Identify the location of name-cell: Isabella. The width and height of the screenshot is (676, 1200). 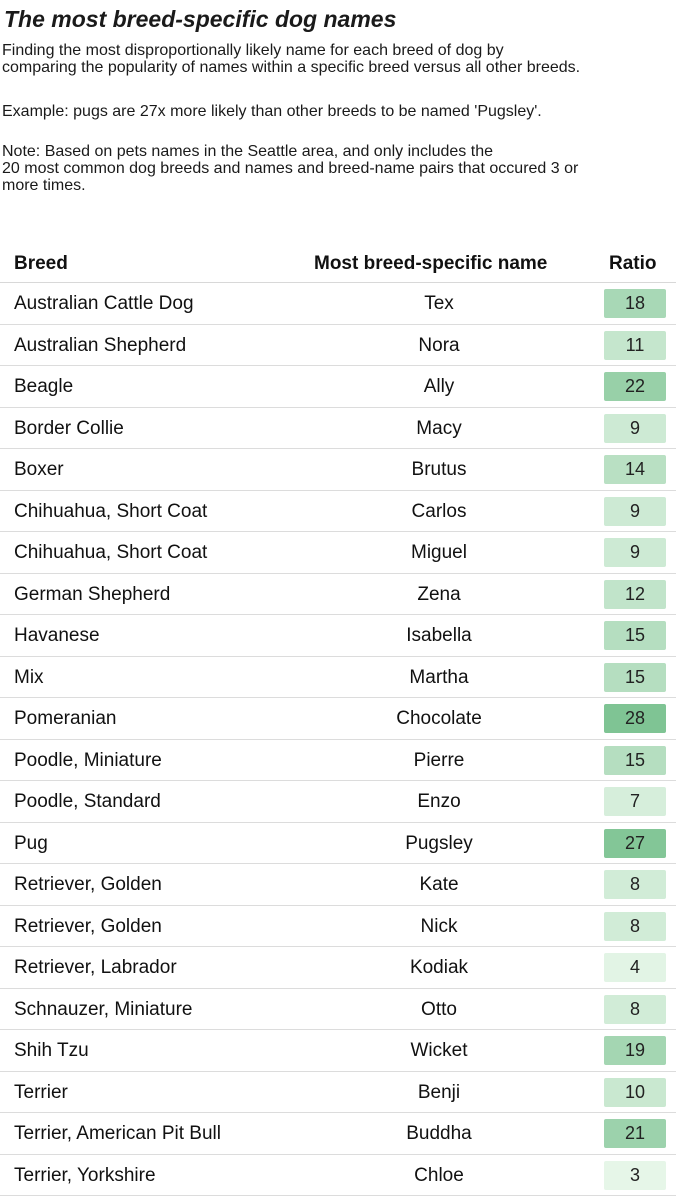
(439, 635).